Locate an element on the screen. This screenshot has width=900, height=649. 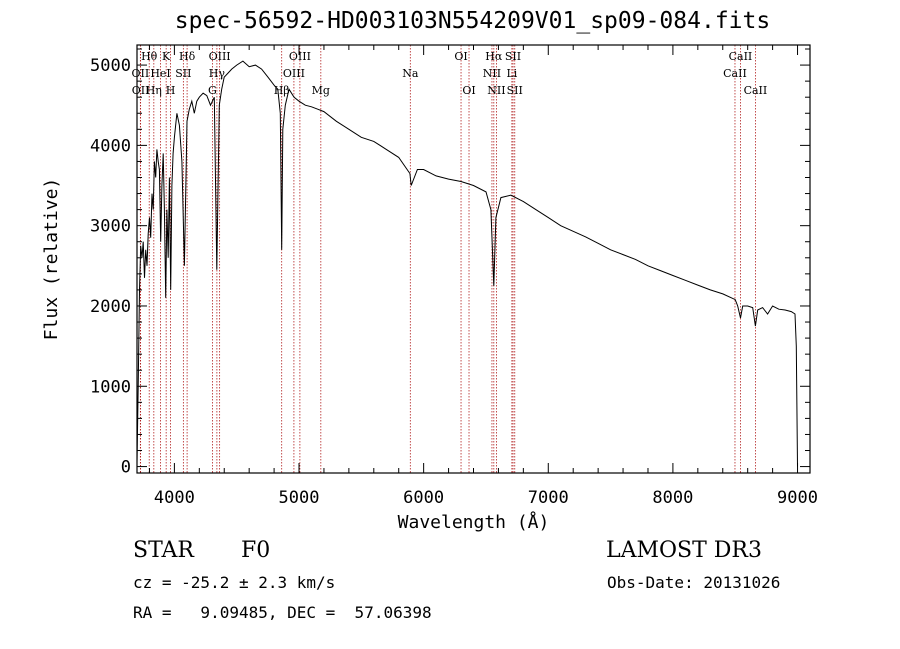
survey-name: LAMOST DR3 is located at coordinates (684, 550).